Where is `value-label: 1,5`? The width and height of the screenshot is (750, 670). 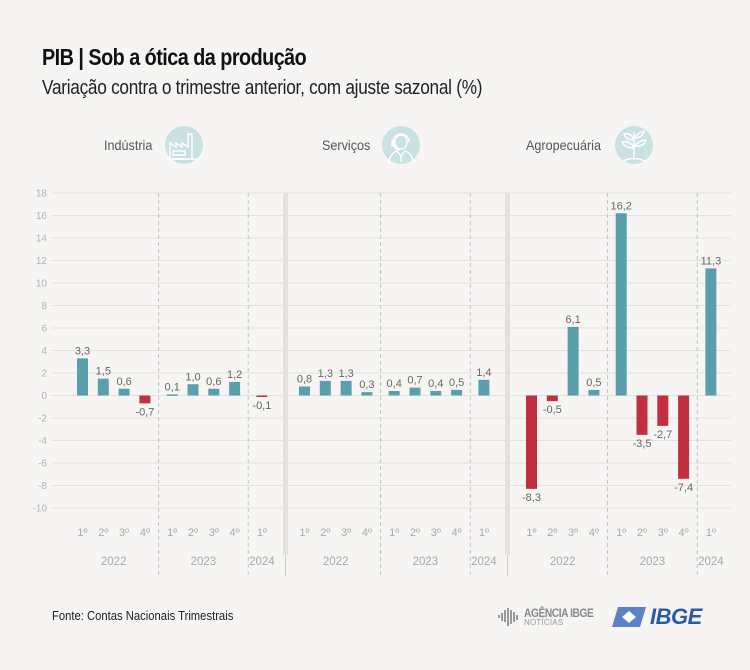 value-label: 1,5 is located at coordinates (103, 372).